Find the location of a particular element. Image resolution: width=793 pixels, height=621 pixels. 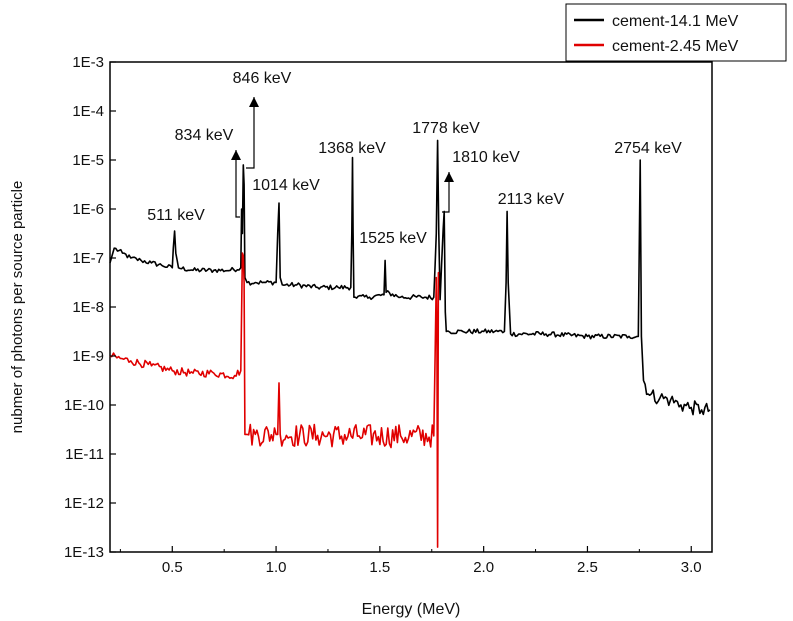

x-tick-label: 2.5 is located at coordinates (587, 567).